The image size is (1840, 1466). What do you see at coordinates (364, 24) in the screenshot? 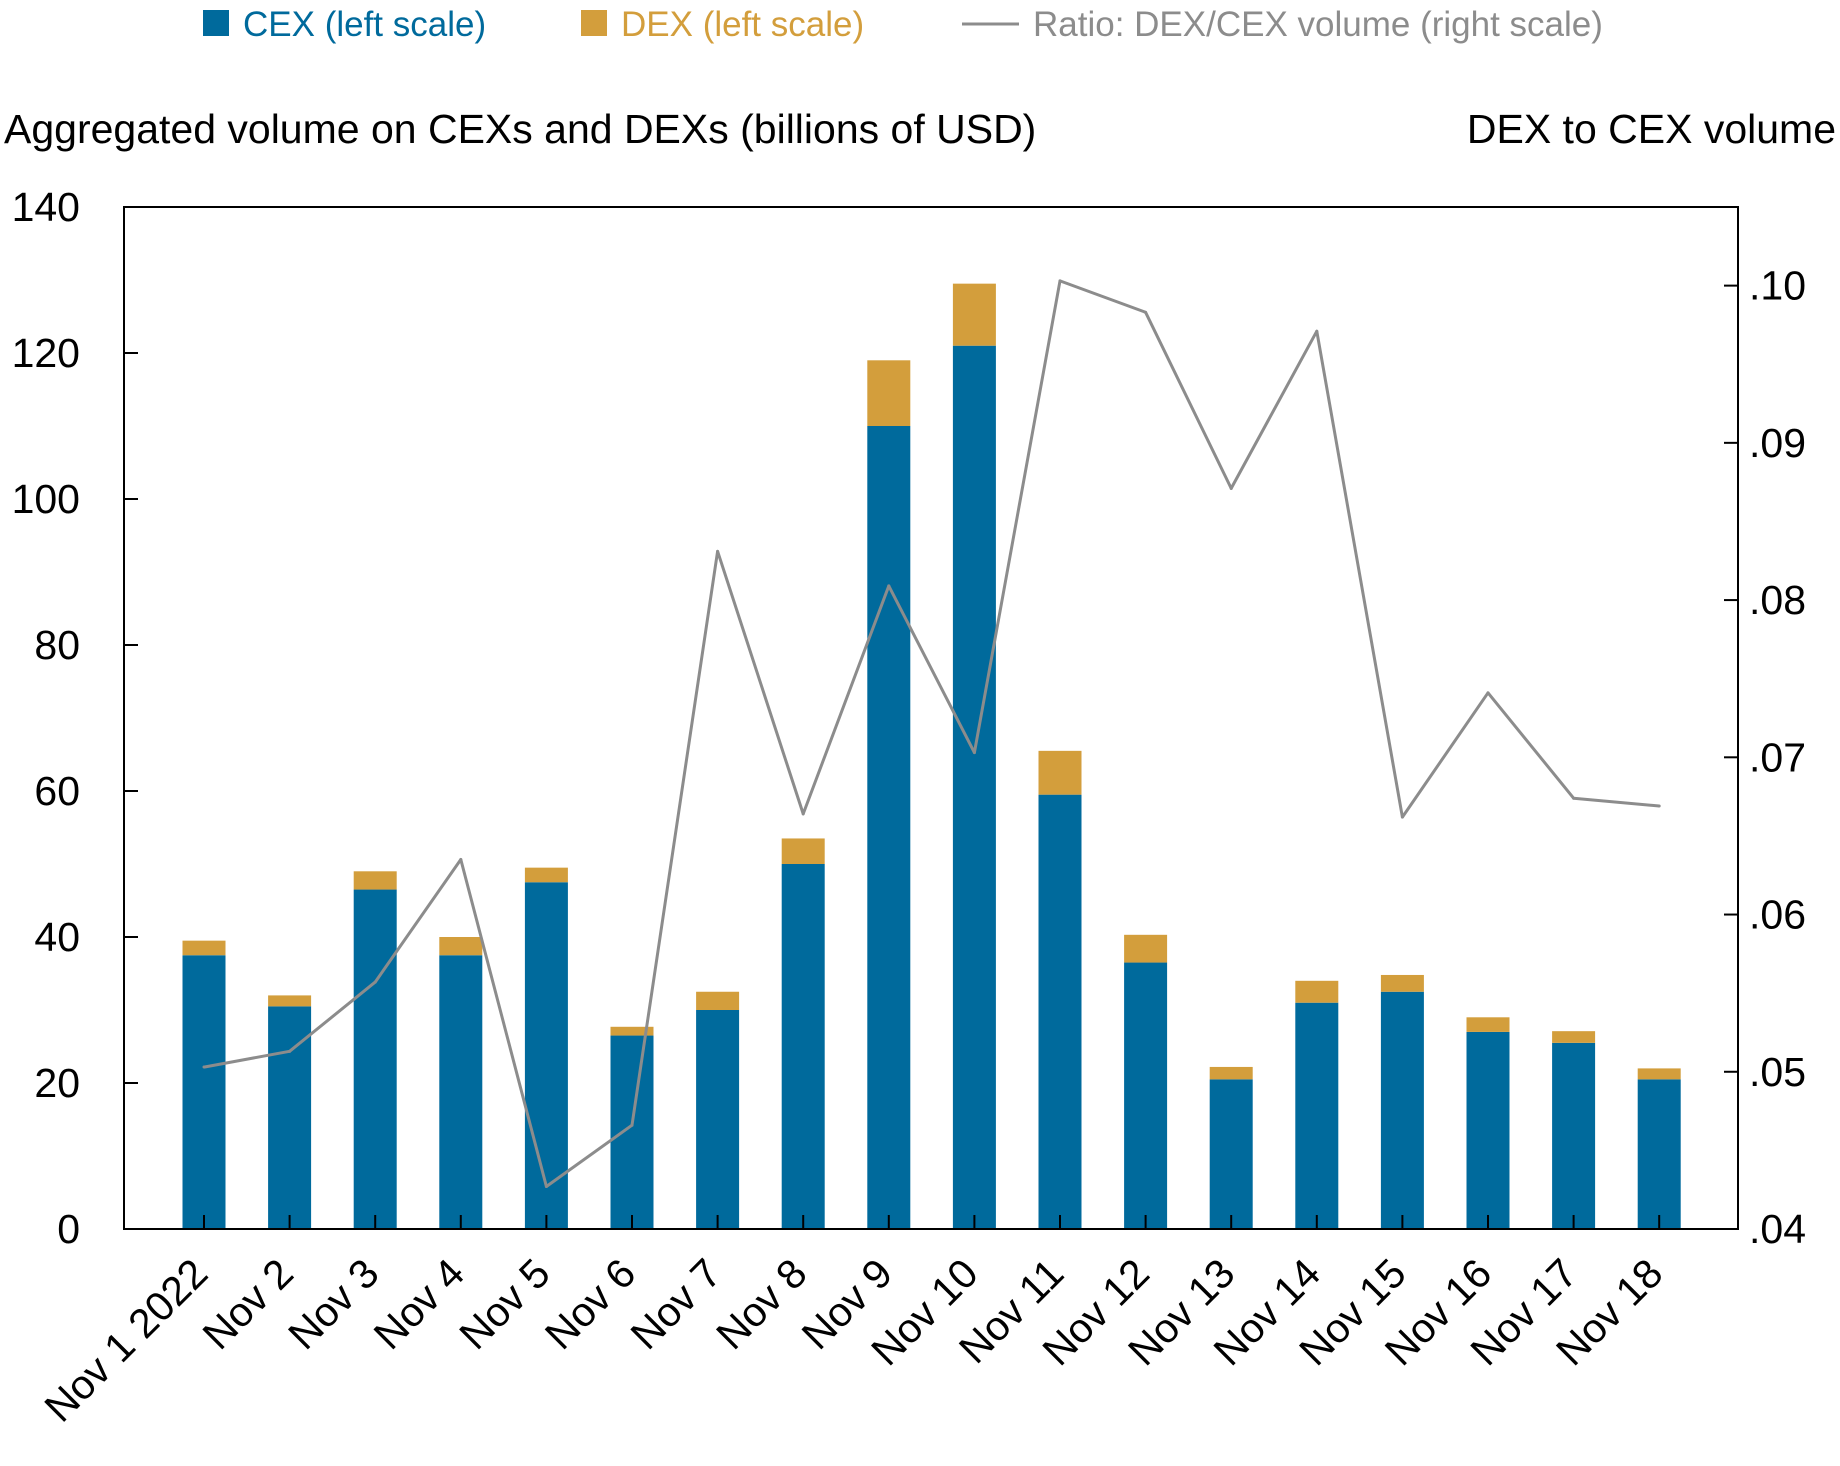
I see `legend-label-0: CEX (left scale)` at bounding box center [364, 24].